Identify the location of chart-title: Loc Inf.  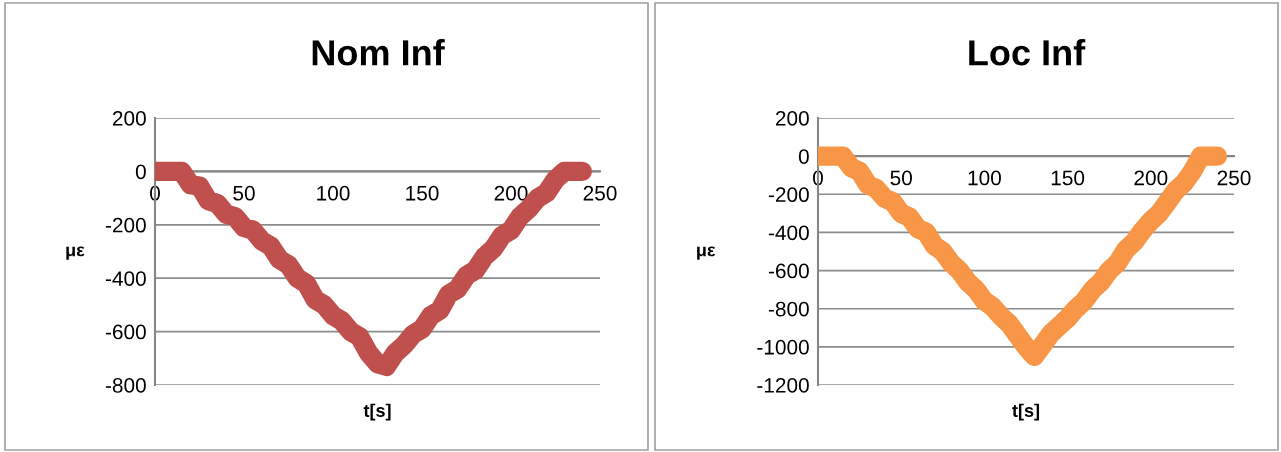
(1027, 52).